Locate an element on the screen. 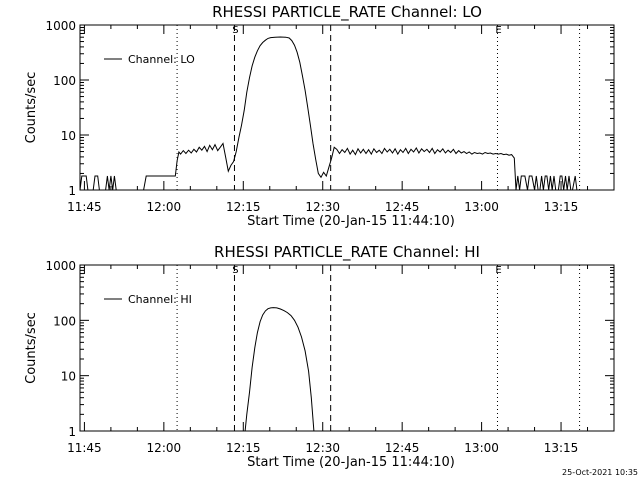 This screenshot has width=640, height=480. legend-label: Channel: LO is located at coordinates (161, 59).